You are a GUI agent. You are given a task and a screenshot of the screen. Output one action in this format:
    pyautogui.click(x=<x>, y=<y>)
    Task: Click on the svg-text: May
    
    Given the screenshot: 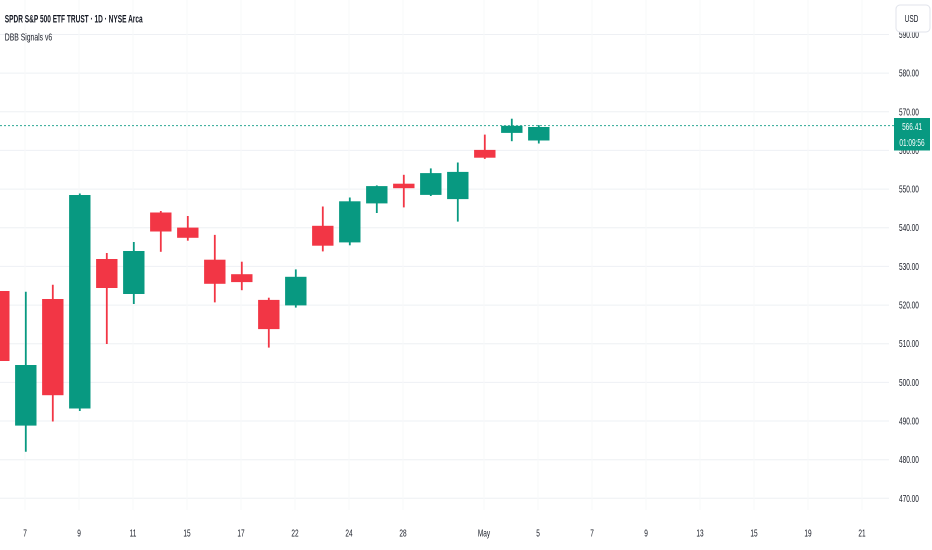 What is the action you would take?
    pyautogui.click(x=484, y=533)
    